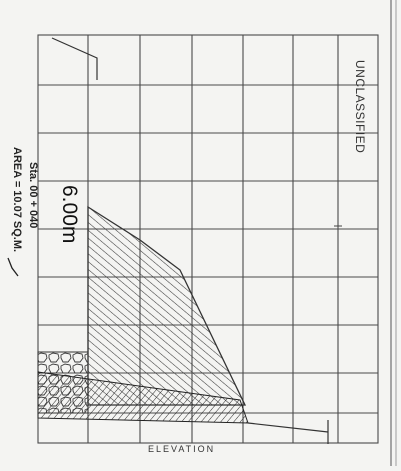  What do you see at coordinates (69, 214) in the screenshot?
I see `dimension-label: 6.00m` at bounding box center [69, 214].